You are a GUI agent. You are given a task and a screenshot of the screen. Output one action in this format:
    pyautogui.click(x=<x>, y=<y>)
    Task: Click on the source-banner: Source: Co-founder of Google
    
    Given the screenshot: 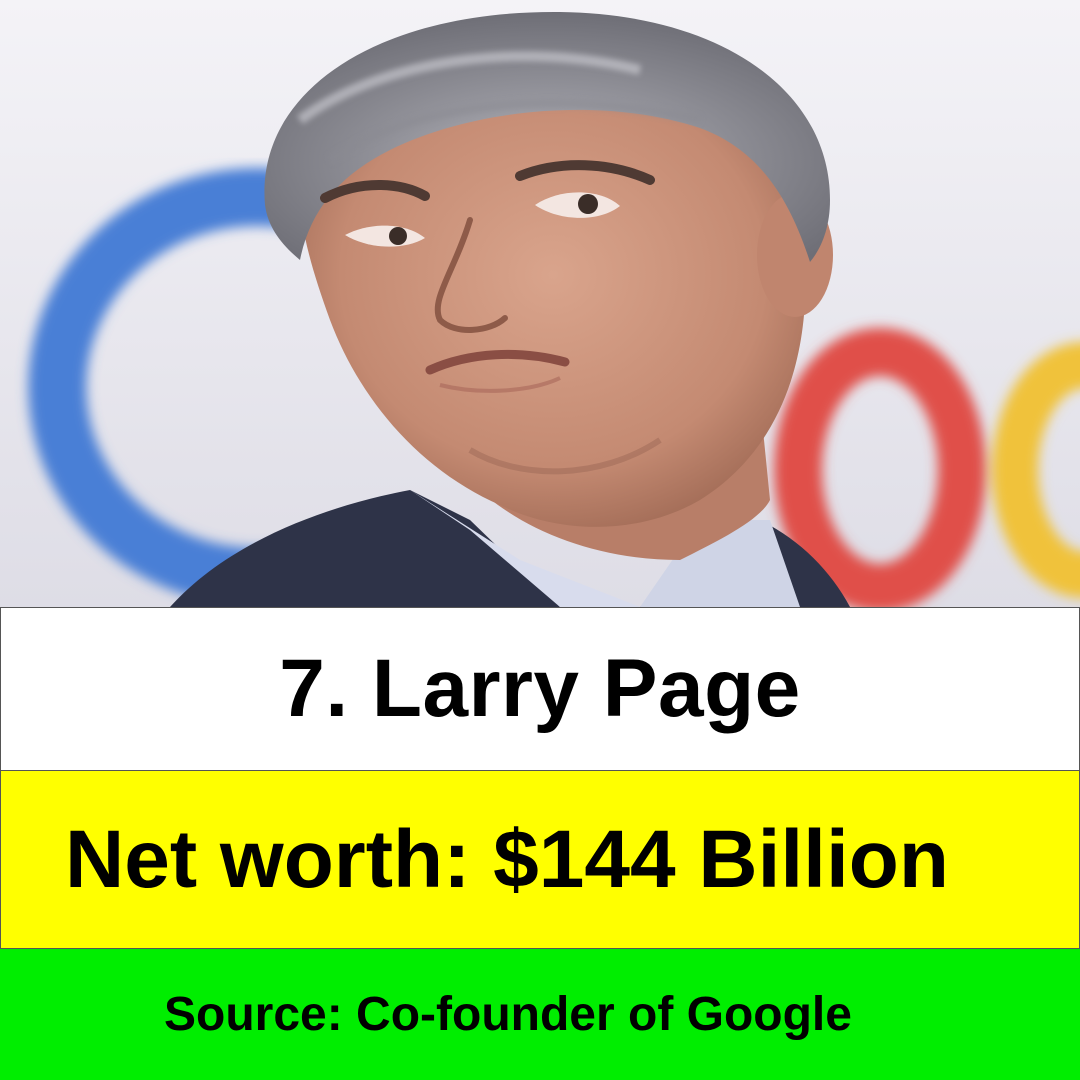 What is the action you would take?
    pyautogui.click(x=540, y=1014)
    